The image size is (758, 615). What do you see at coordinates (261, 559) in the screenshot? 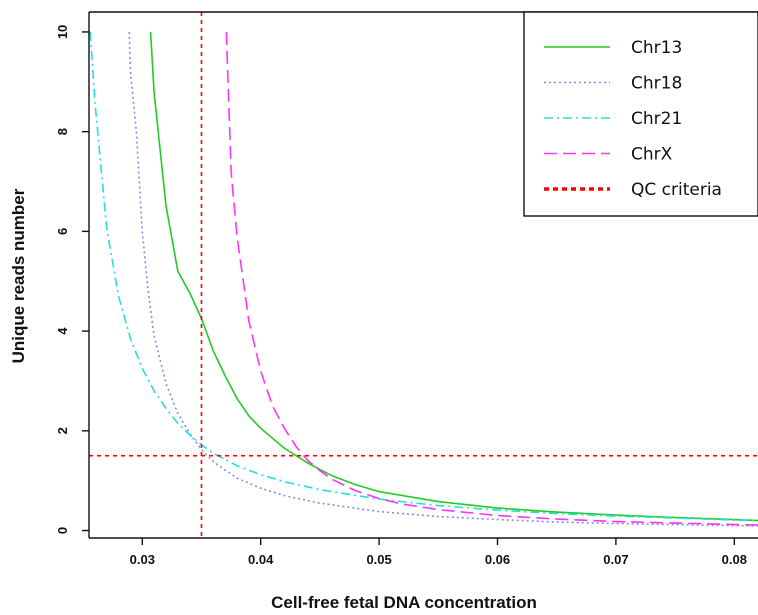
I see `x-tick-label: 0.04` at bounding box center [261, 559].